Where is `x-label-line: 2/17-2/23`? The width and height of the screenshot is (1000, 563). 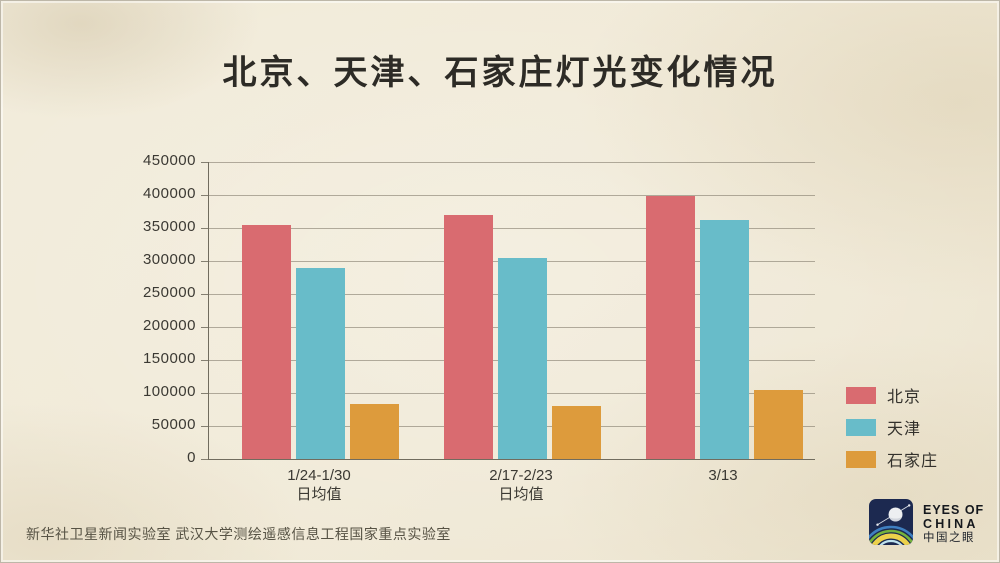 x-label-line: 2/17-2/23 is located at coordinates (521, 475).